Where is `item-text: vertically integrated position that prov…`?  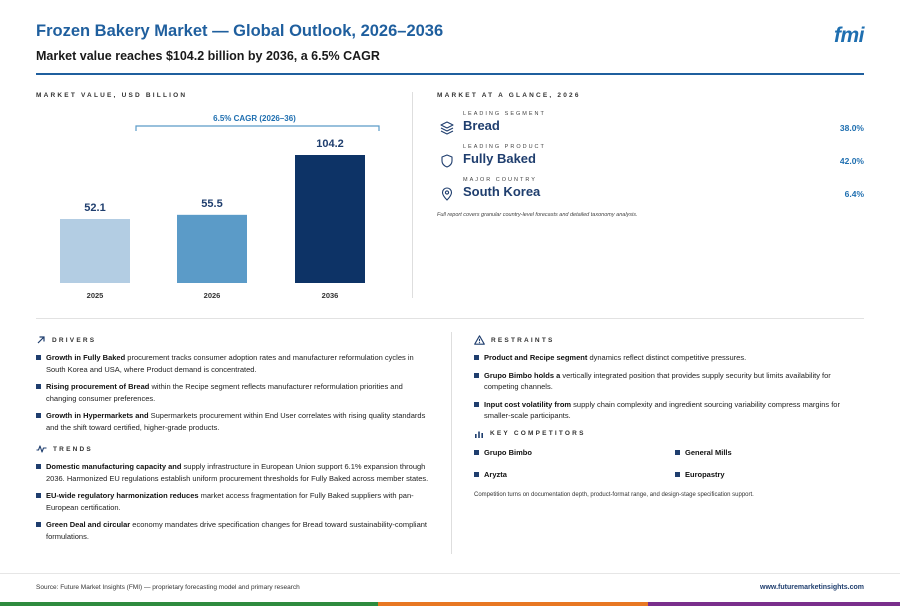
item-text: vertically integrated position that prov… is located at coordinates (657, 381).